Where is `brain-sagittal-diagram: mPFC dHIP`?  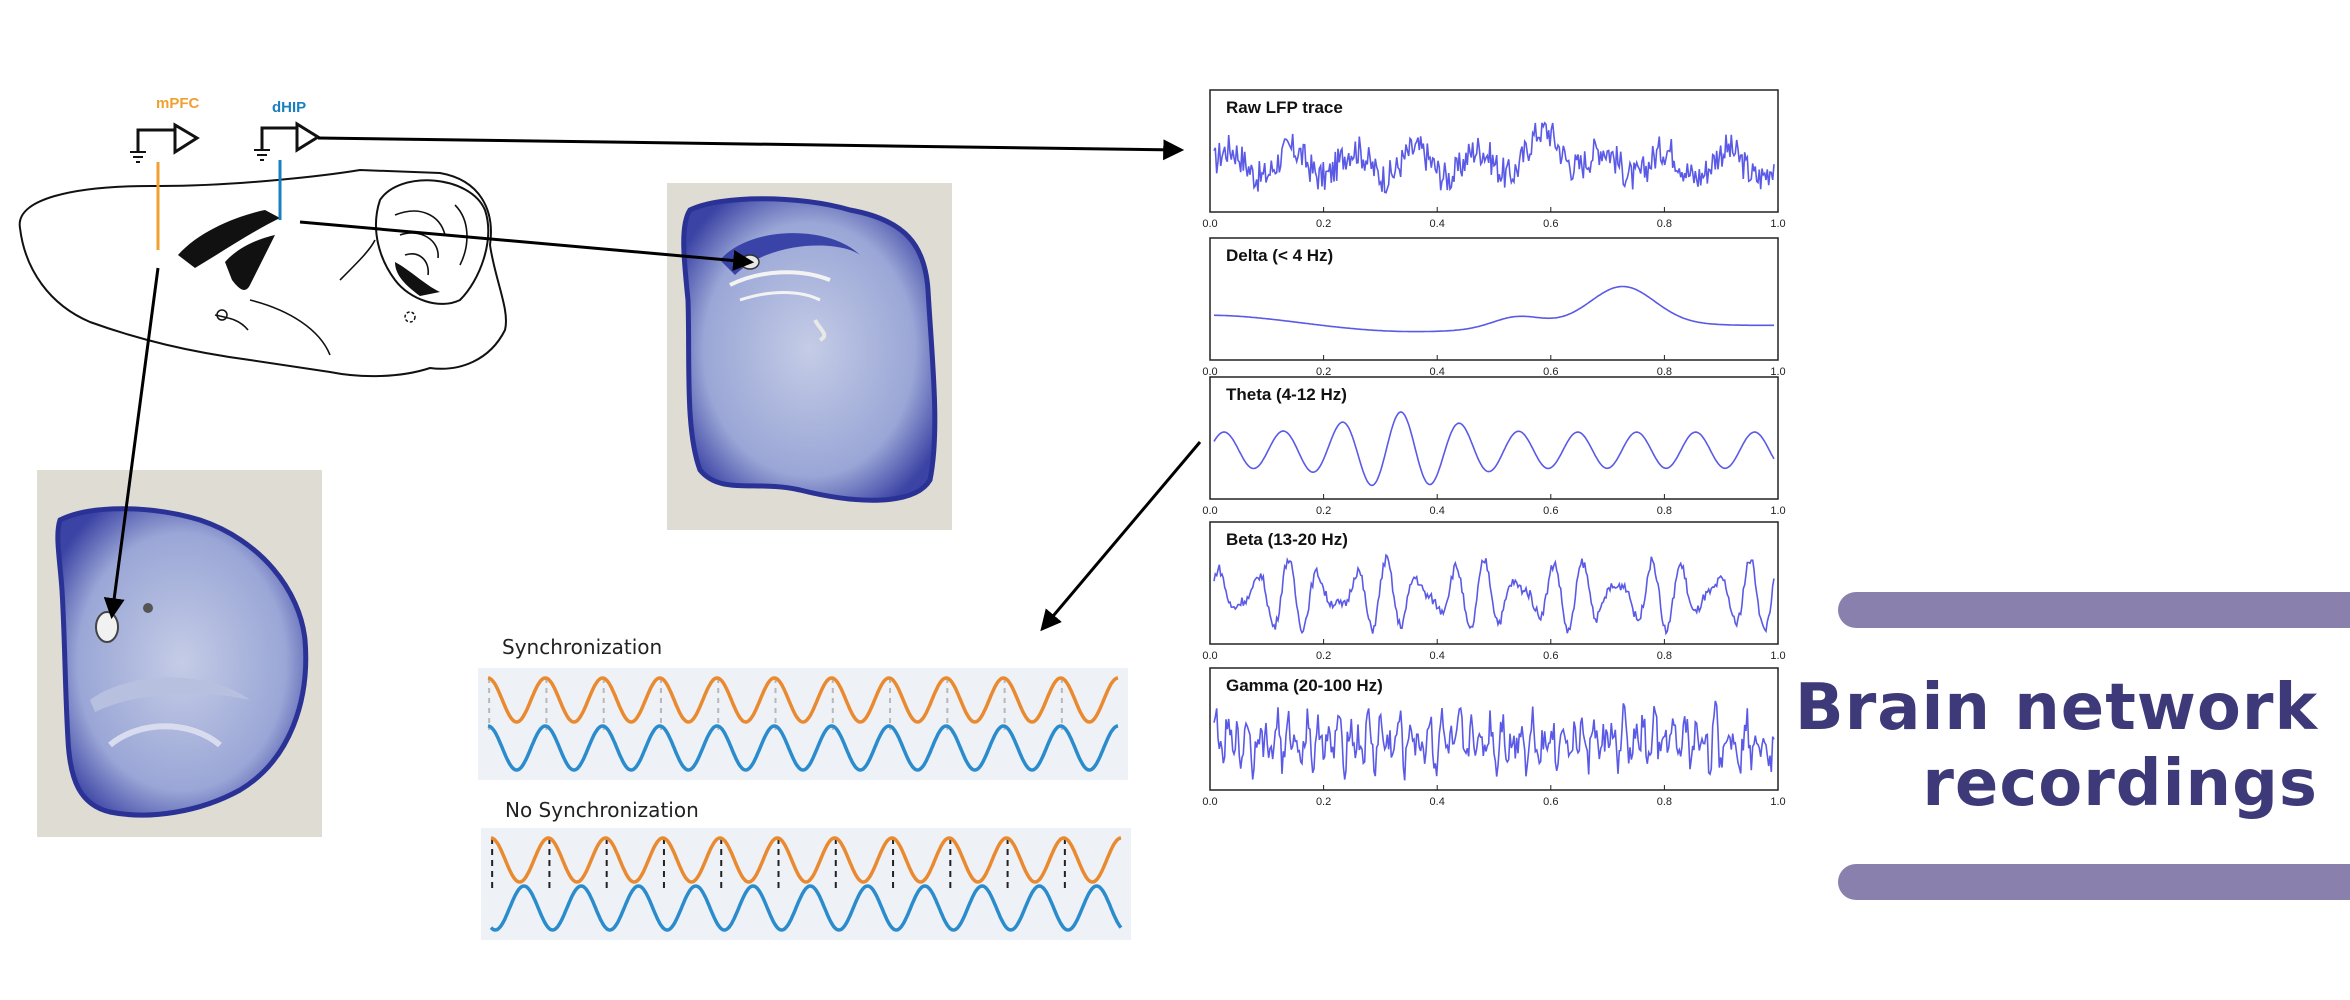 brain-sagittal-diagram: mPFC dHIP is located at coordinates (262, 236).